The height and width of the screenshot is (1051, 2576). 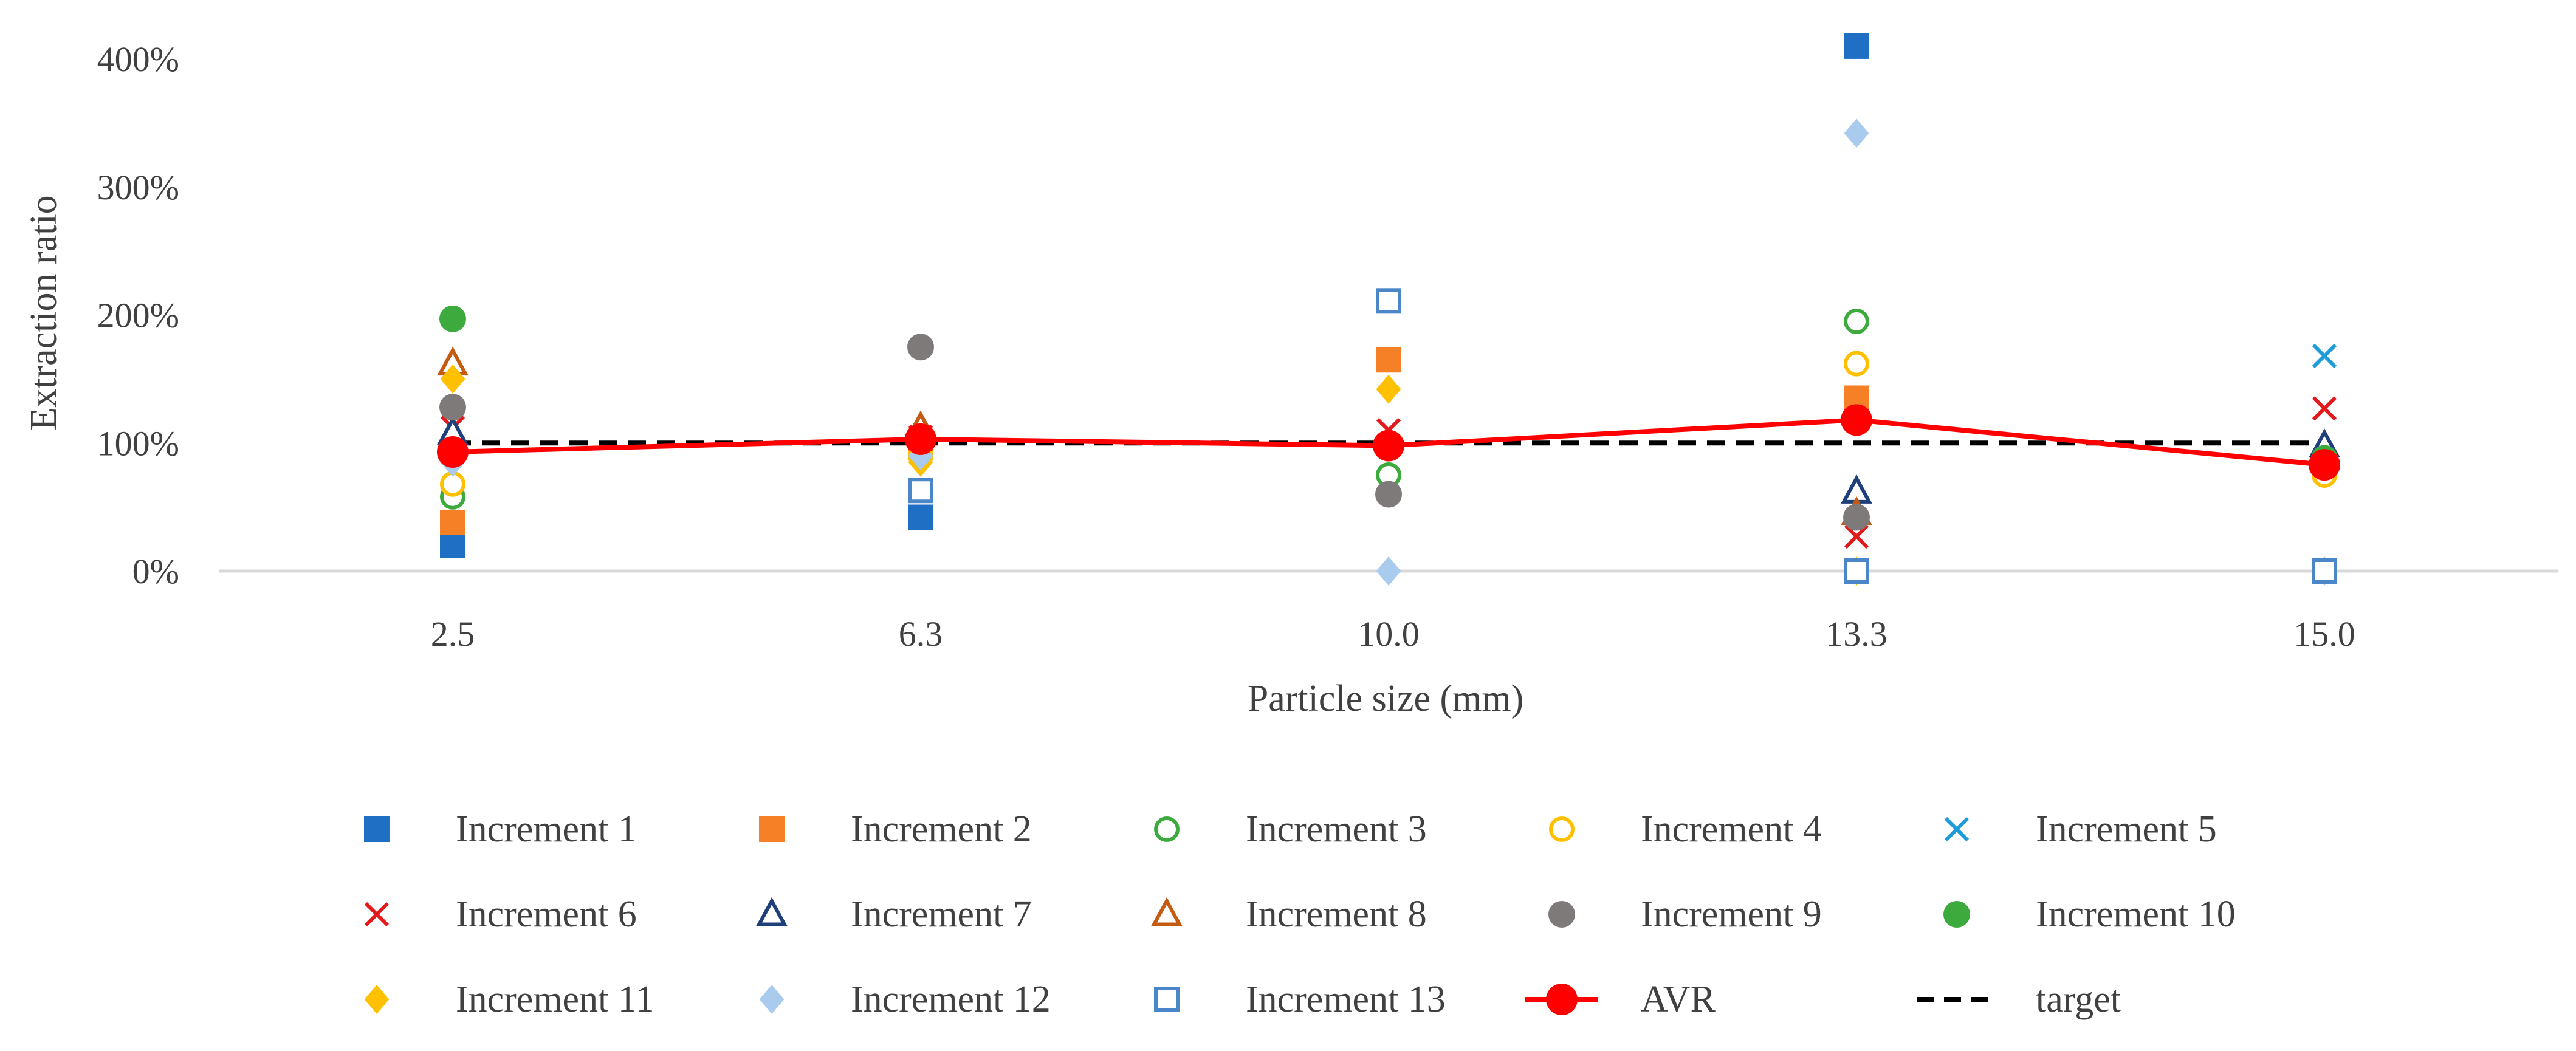 What do you see at coordinates (138, 315) in the screenshot?
I see `y-tick-label: 200%` at bounding box center [138, 315].